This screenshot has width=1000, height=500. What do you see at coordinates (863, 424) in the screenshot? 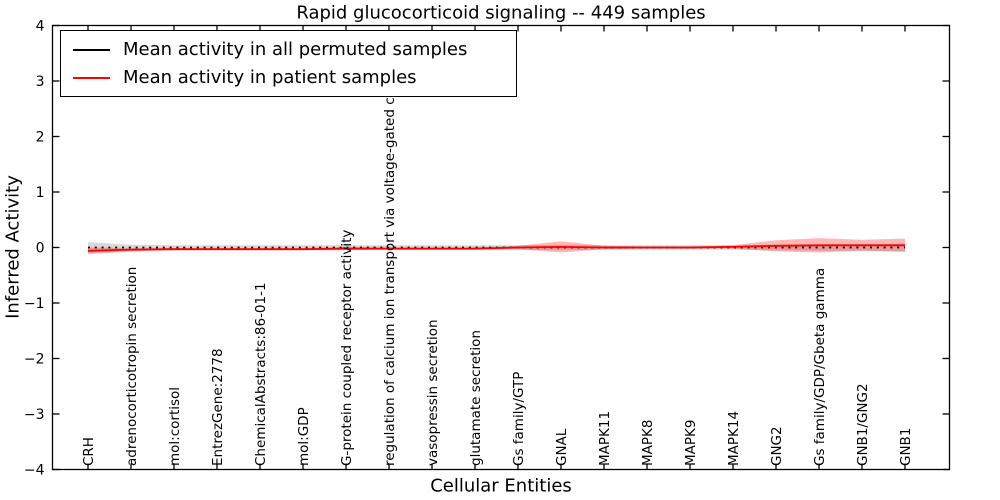
I see `x-tick-label: GNB1/GNG2` at bounding box center [863, 424].